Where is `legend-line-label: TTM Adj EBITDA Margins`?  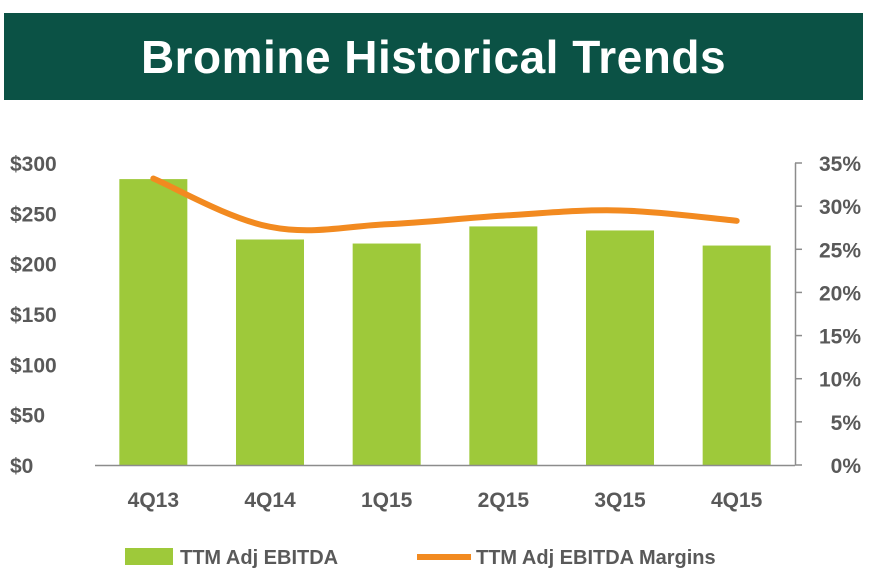 legend-line-label: TTM Adj EBITDA Margins is located at coordinates (596, 558).